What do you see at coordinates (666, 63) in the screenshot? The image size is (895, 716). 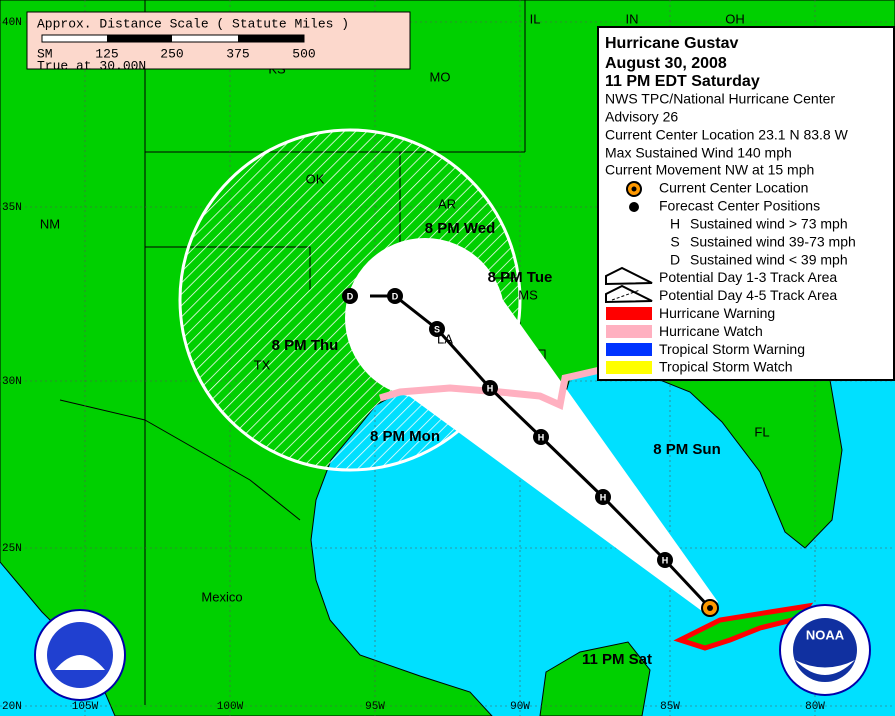 I see `legend-title: August 30, 2008` at bounding box center [666, 63].